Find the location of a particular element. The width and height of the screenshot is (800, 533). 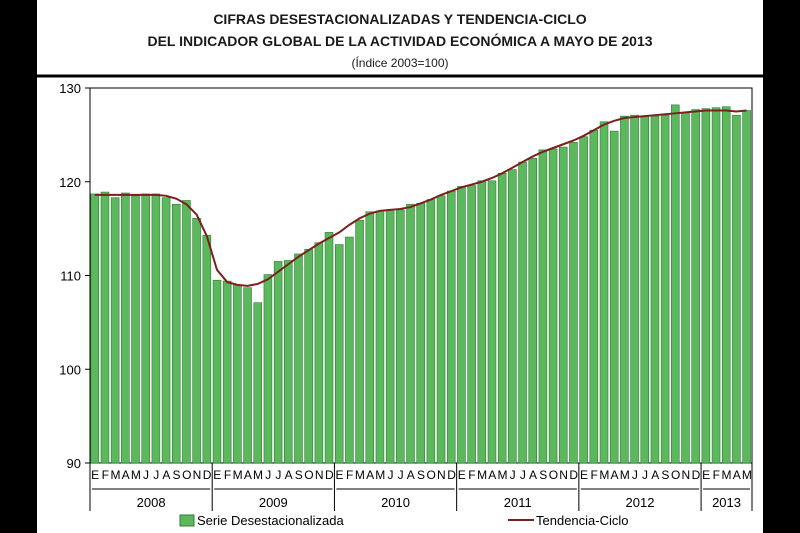

y-tick-label-0: 90 is located at coordinates (74, 463).